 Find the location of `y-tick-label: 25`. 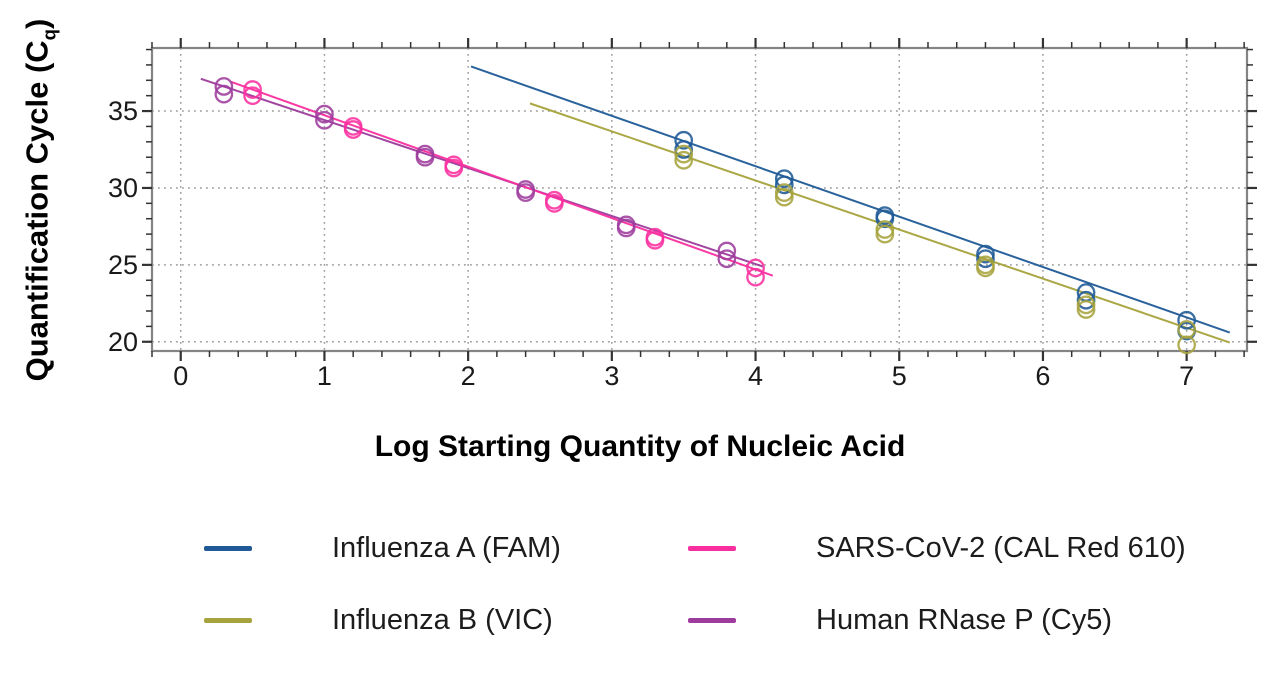

y-tick-label: 25 is located at coordinates (123, 265).